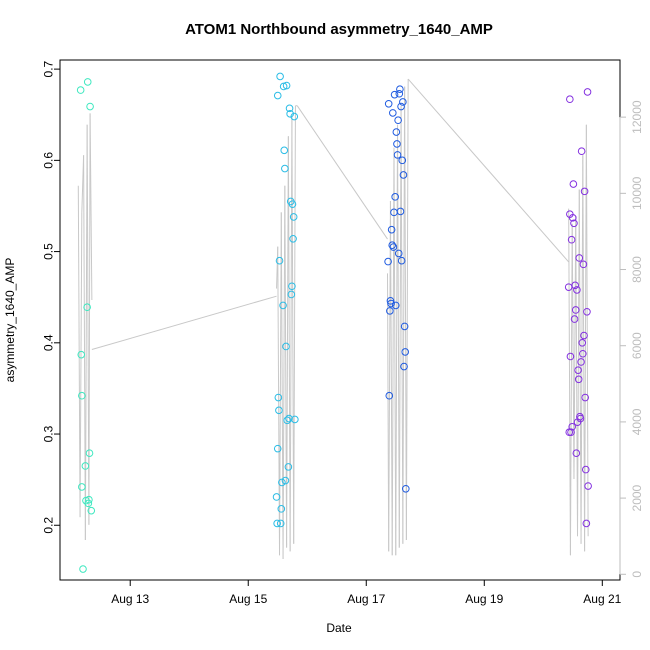  Describe the element at coordinates (10, 320) in the screenshot. I see `y-axis-label: asymmetry_1640_AMP` at that location.